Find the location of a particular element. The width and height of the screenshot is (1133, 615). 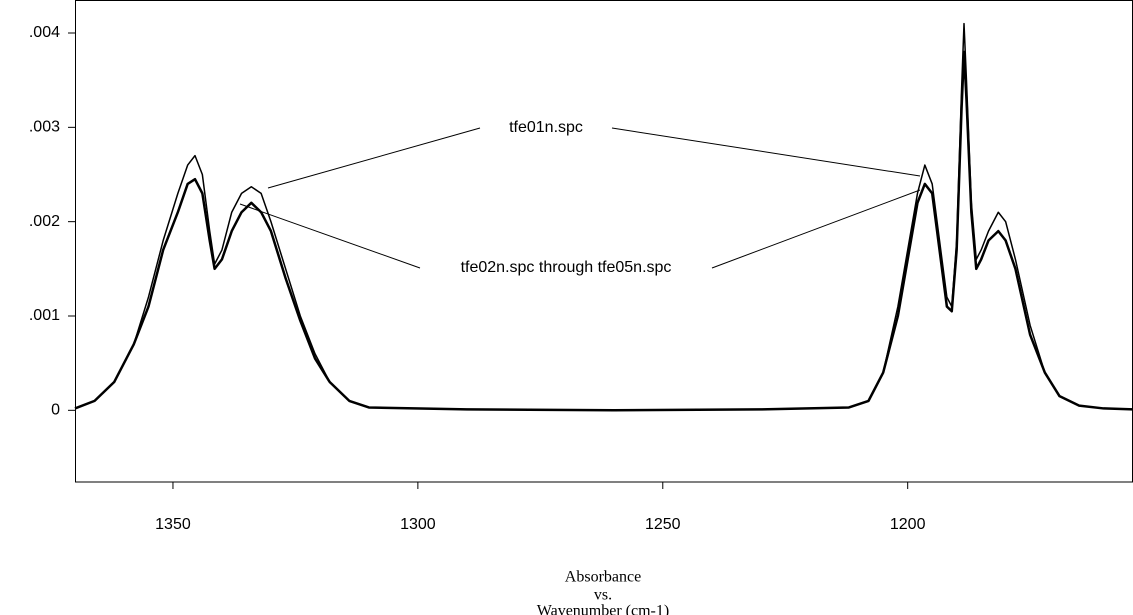

annotation: tfe02n.spc through tfe05n.spc is located at coordinates (566, 267).